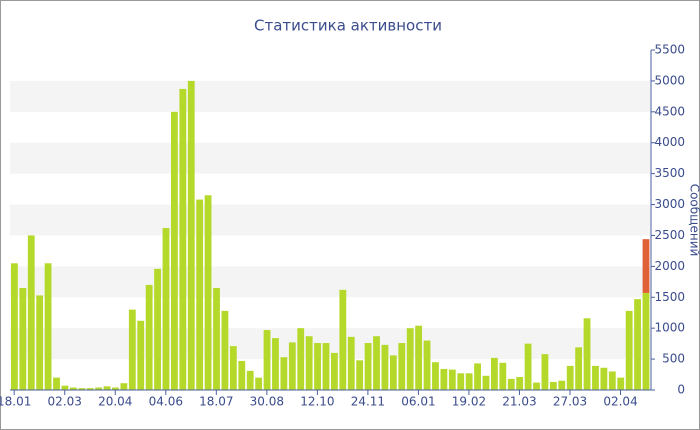 This screenshot has width=700, height=430. Describe the element at coordinates (669, 111) in the screenshot. I see `y-tick-label: 4500` at that location.